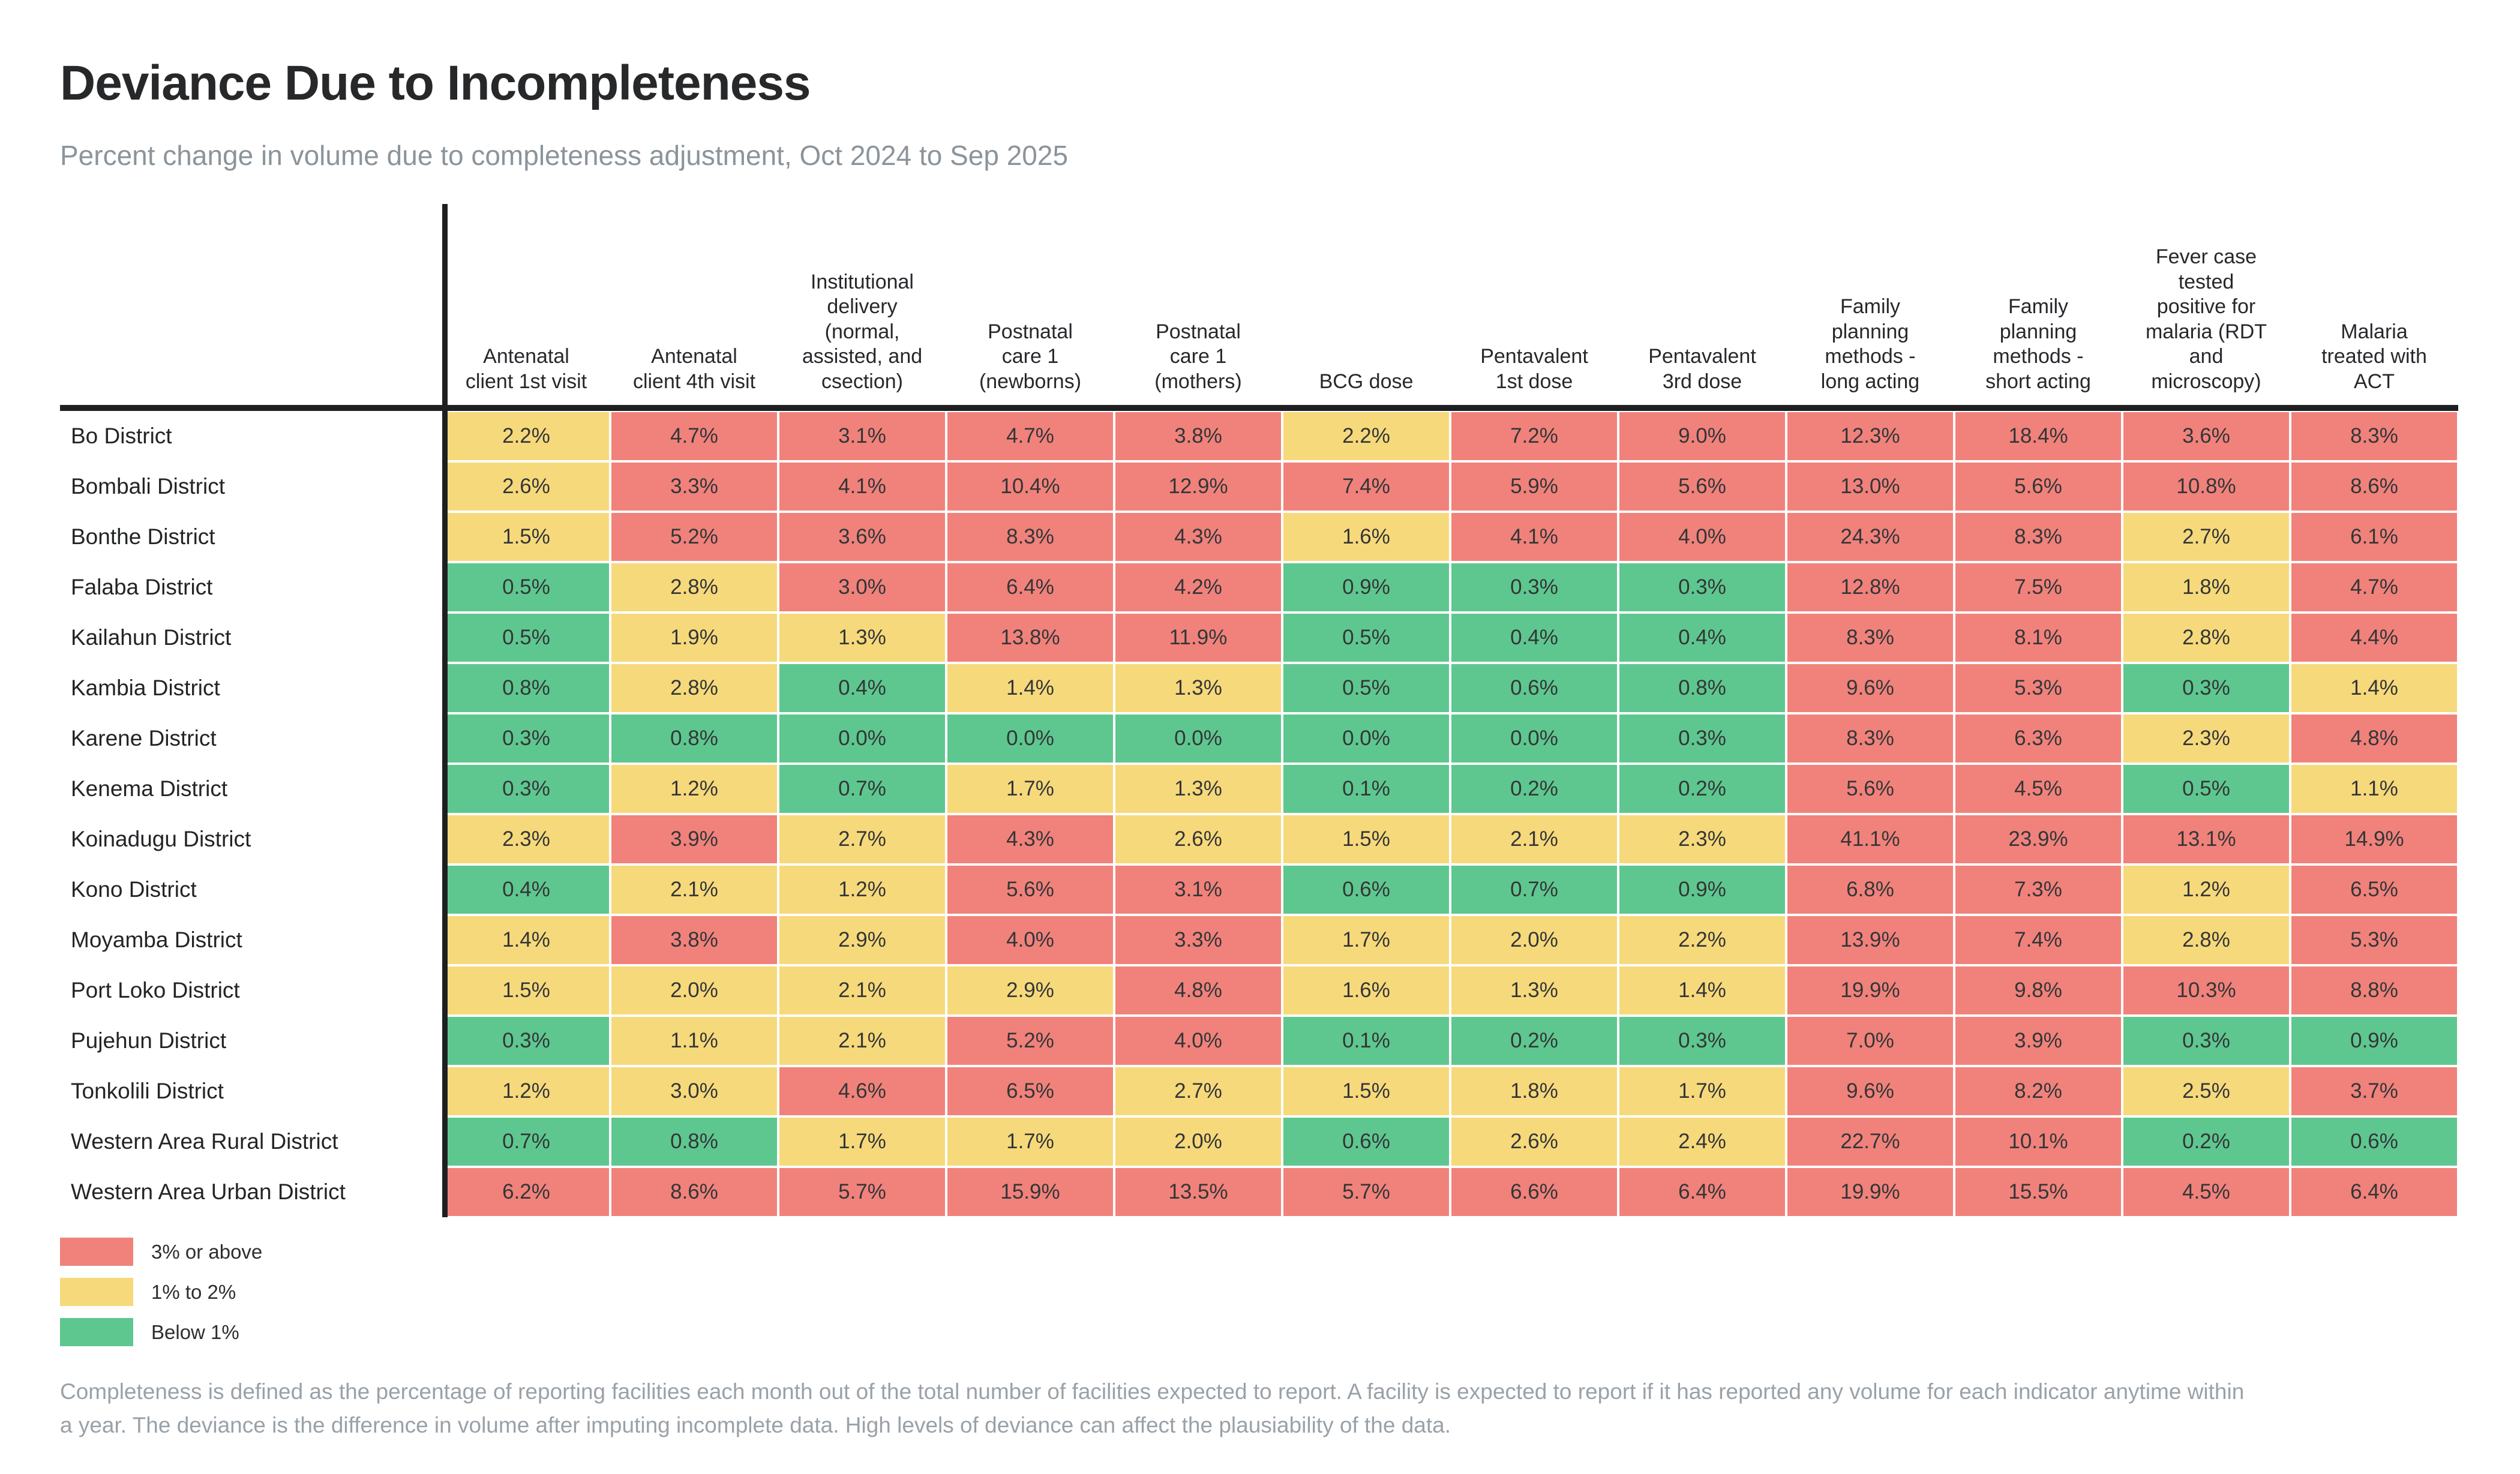  What do you see at coordinates (1870, 588) in the screenshot?
I see `heatmap-cell: 12.8%` at bounding box center [1870, 588].